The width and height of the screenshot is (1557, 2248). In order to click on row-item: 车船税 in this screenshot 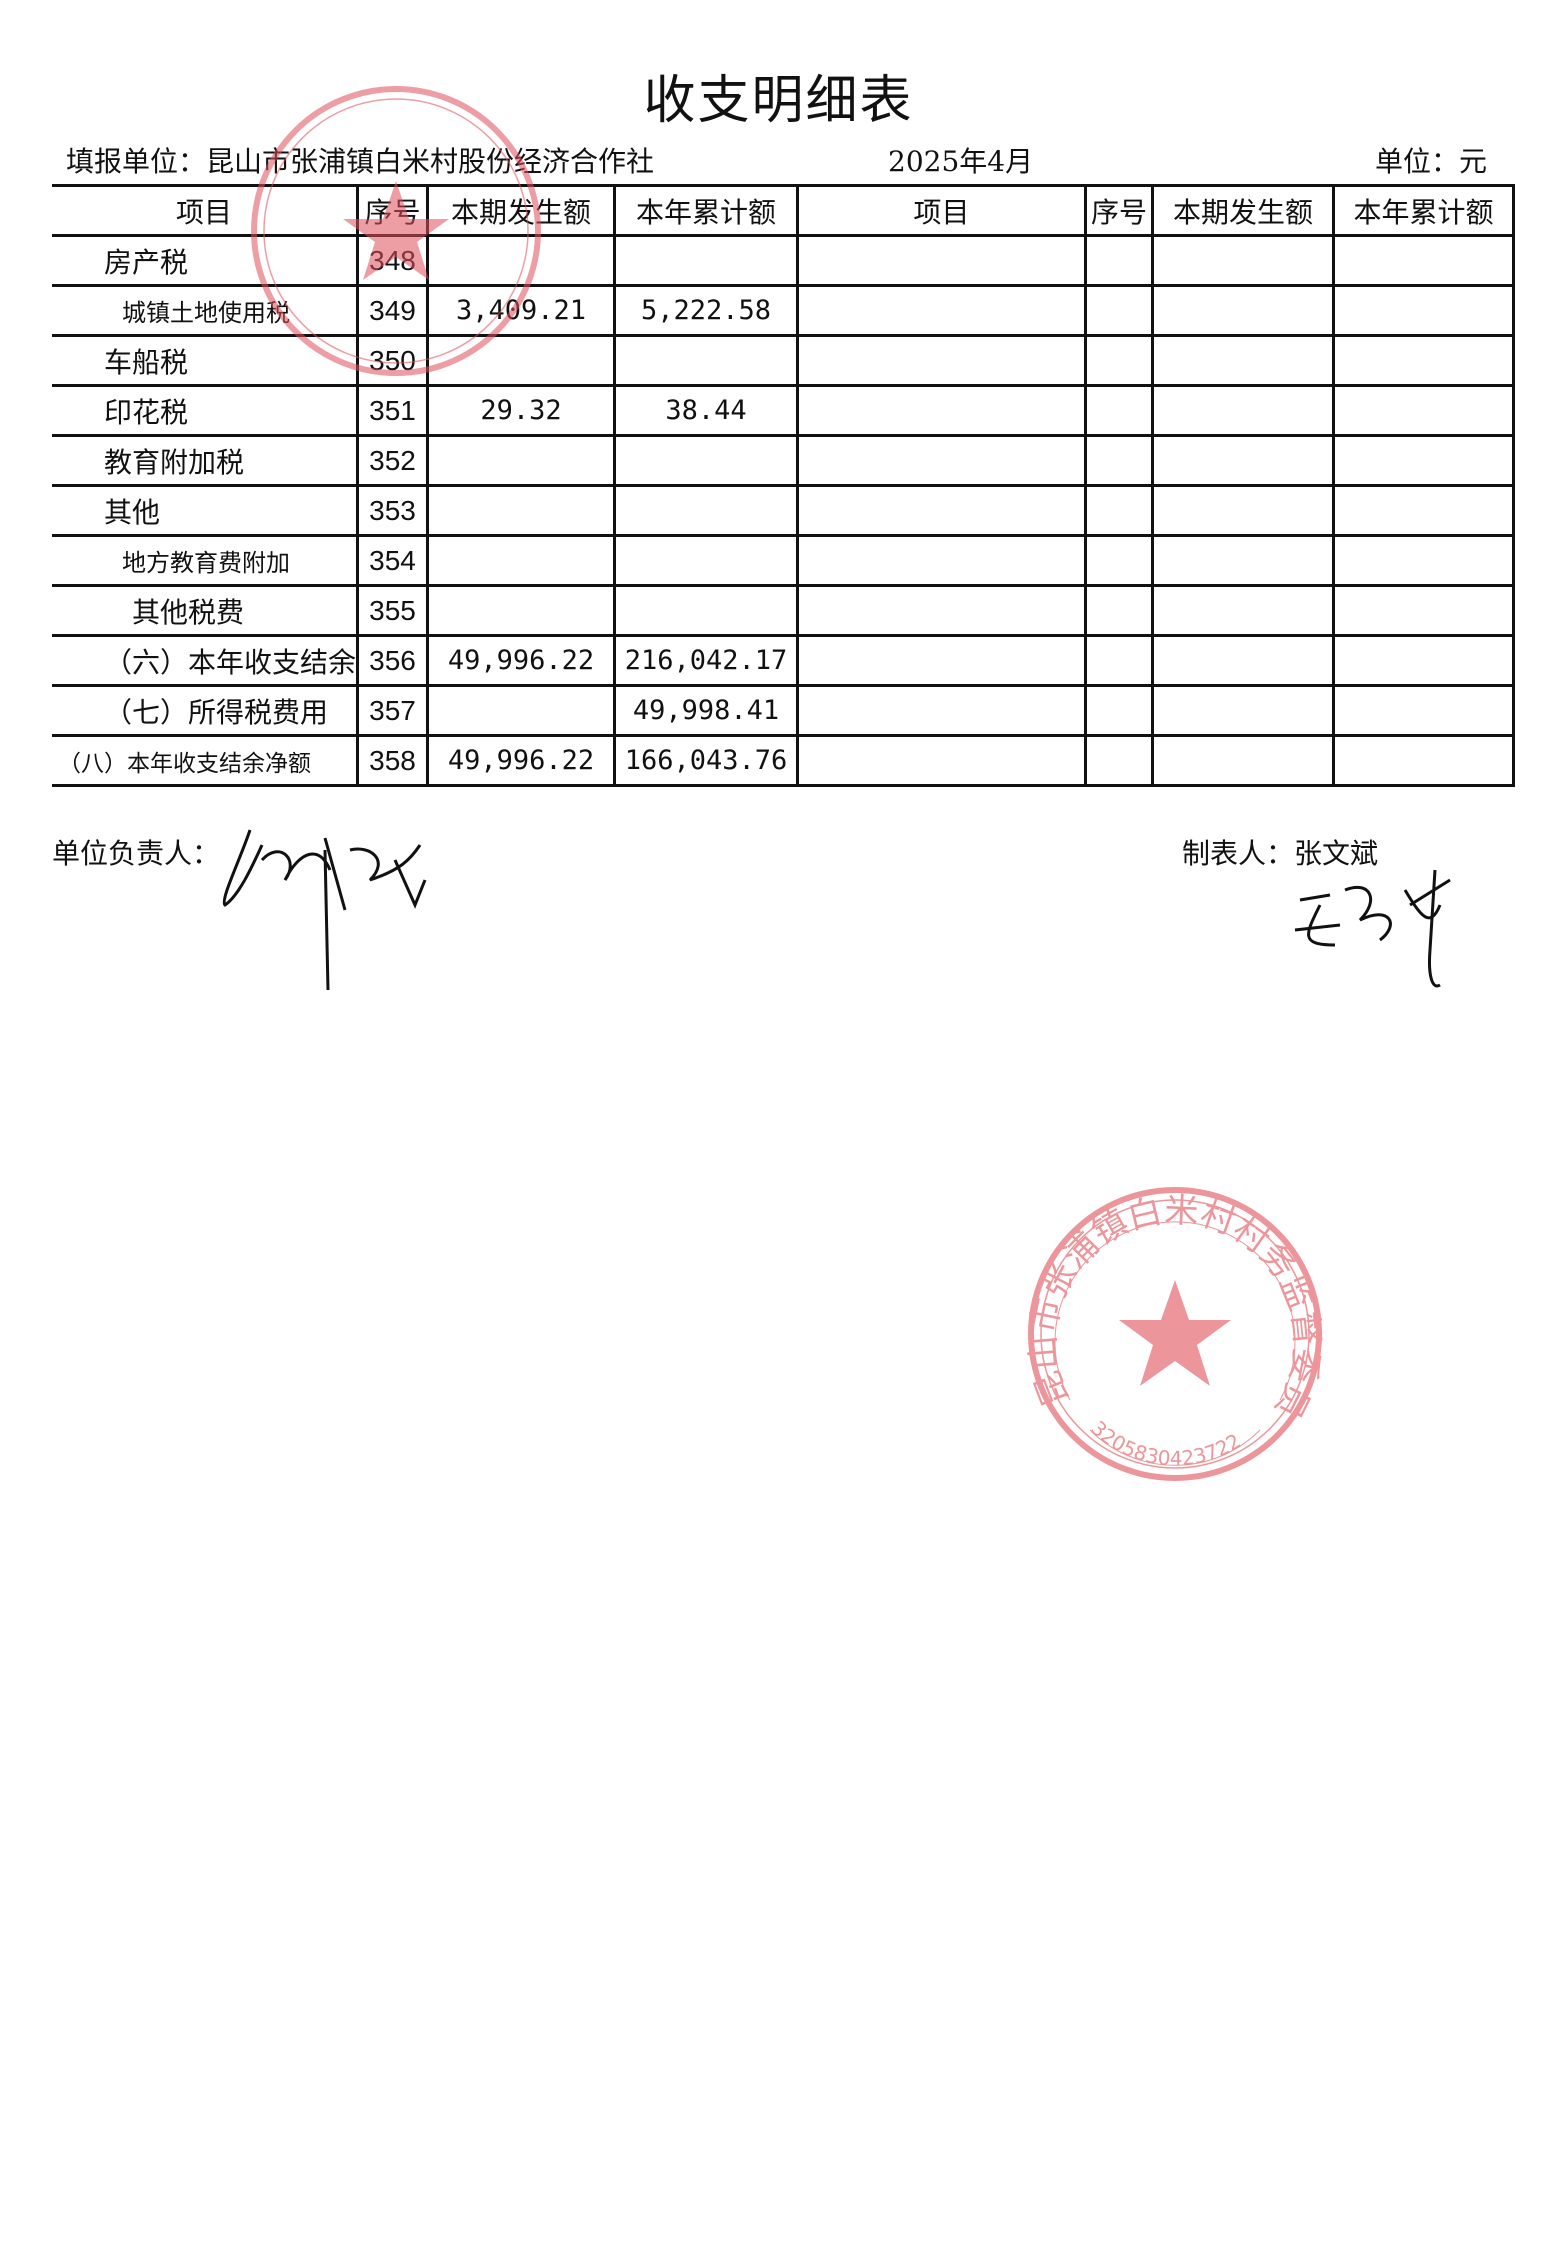, I will do `click(206, 360)`.